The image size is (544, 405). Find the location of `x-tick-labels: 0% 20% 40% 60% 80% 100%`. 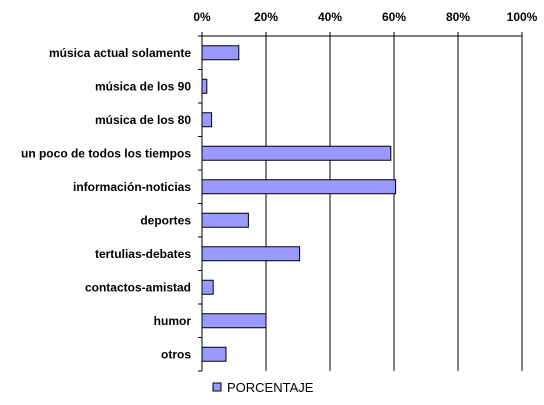

x-tick-labels: 0% 20% 40% 60% 80% 100% is located at coordinates (365, 17).